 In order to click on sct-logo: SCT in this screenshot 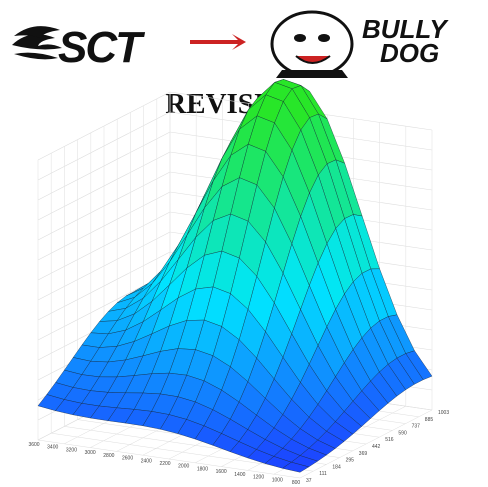, I will do `click(129, 47)`.